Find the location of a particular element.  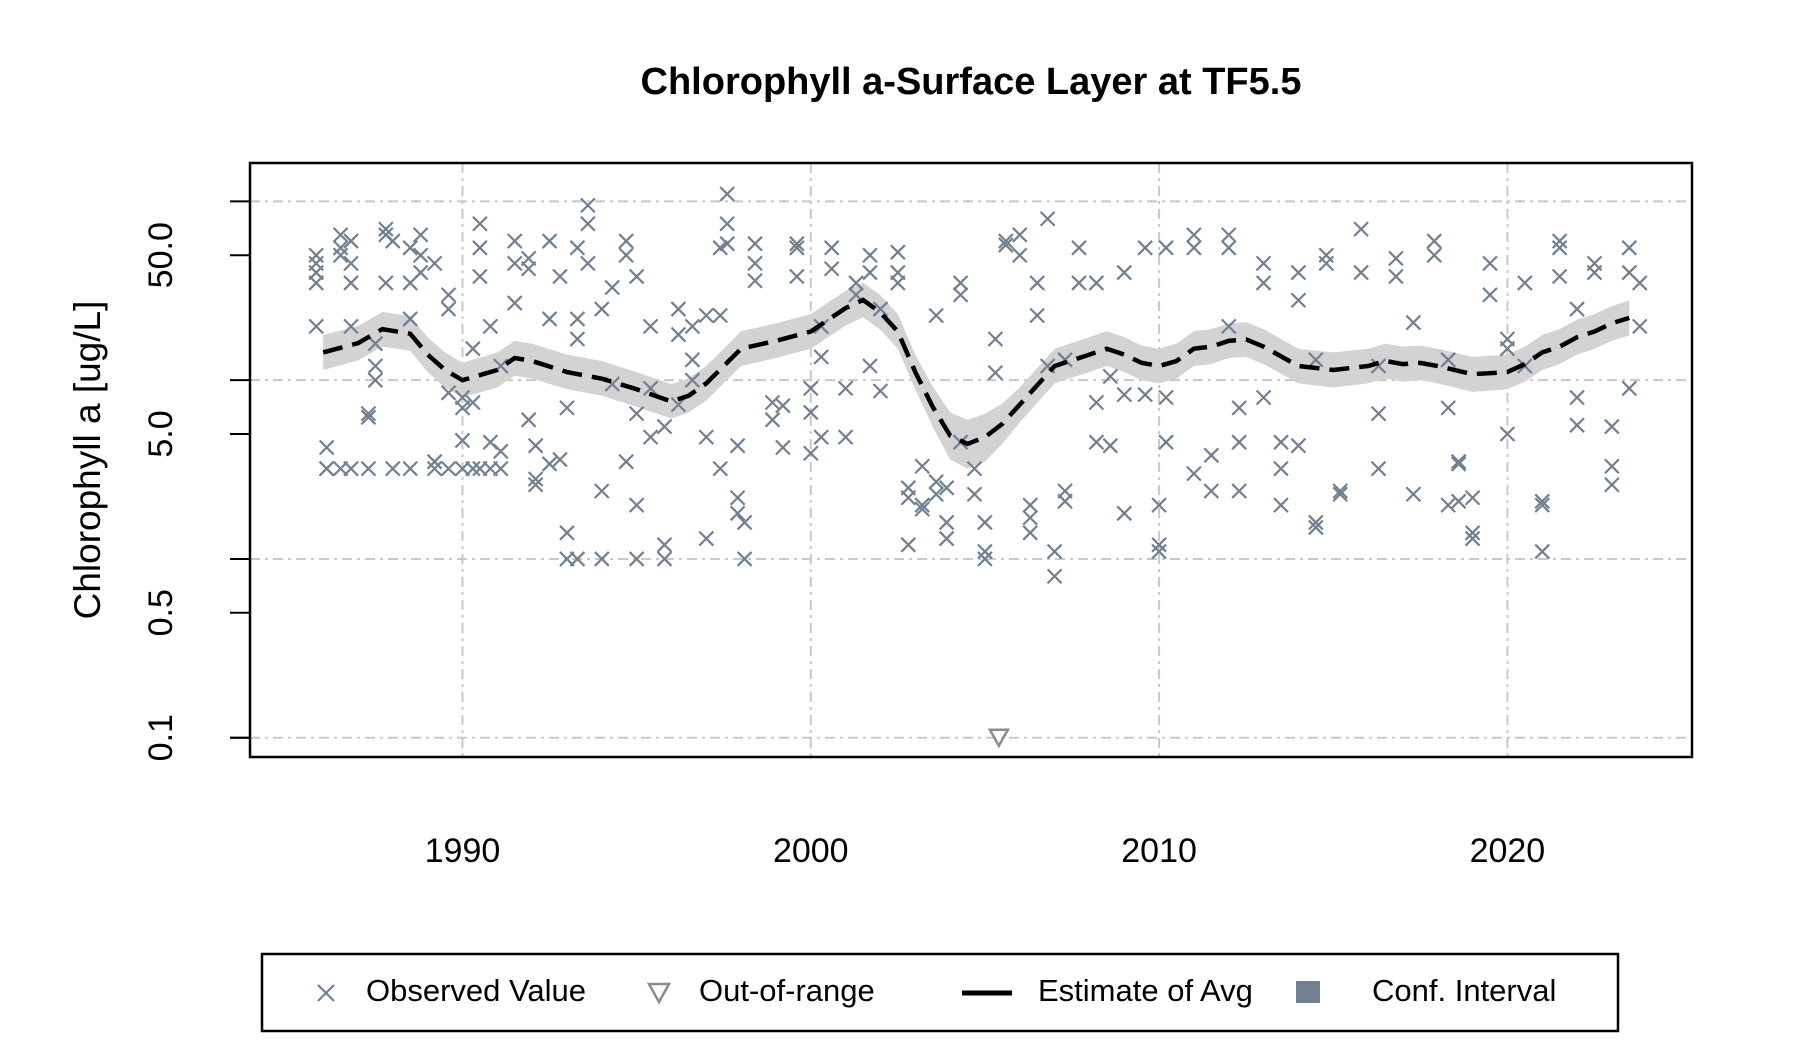

y-tick-label: 0.5 is located at coordinates (161, 612).